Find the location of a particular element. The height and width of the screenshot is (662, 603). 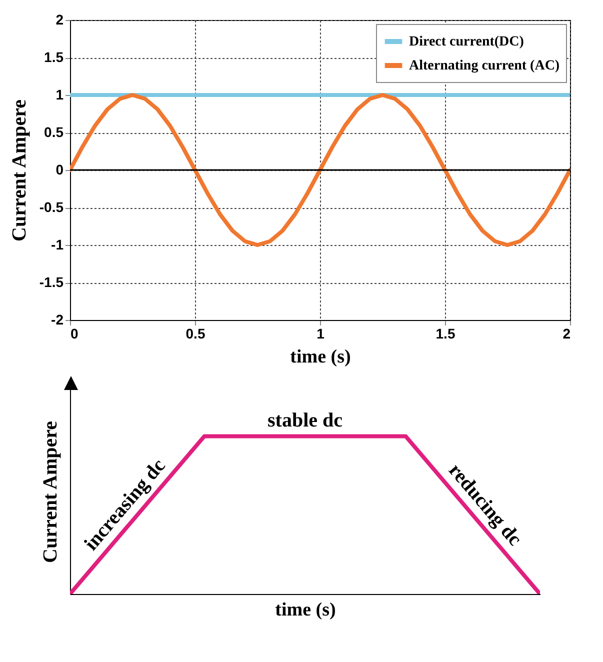

legend-label: Alternating current (AC) is located at coordinates (484, 66).